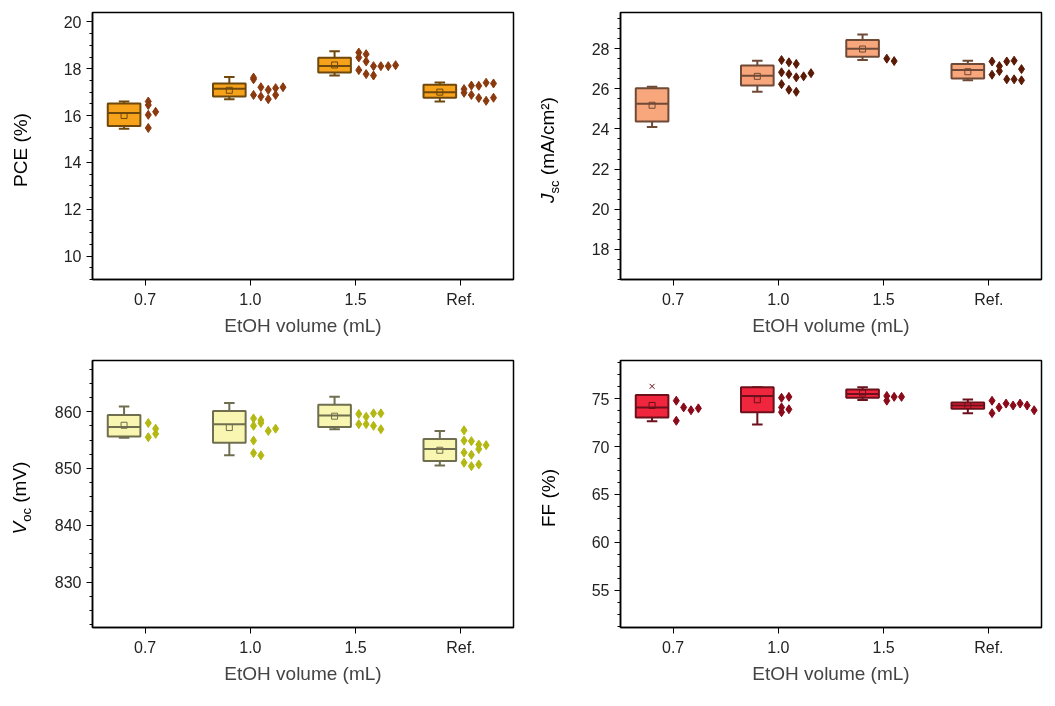  Describe the element at coordinates (72, 257) in the screenshot. I see `y-tick-label: 10` at that location.